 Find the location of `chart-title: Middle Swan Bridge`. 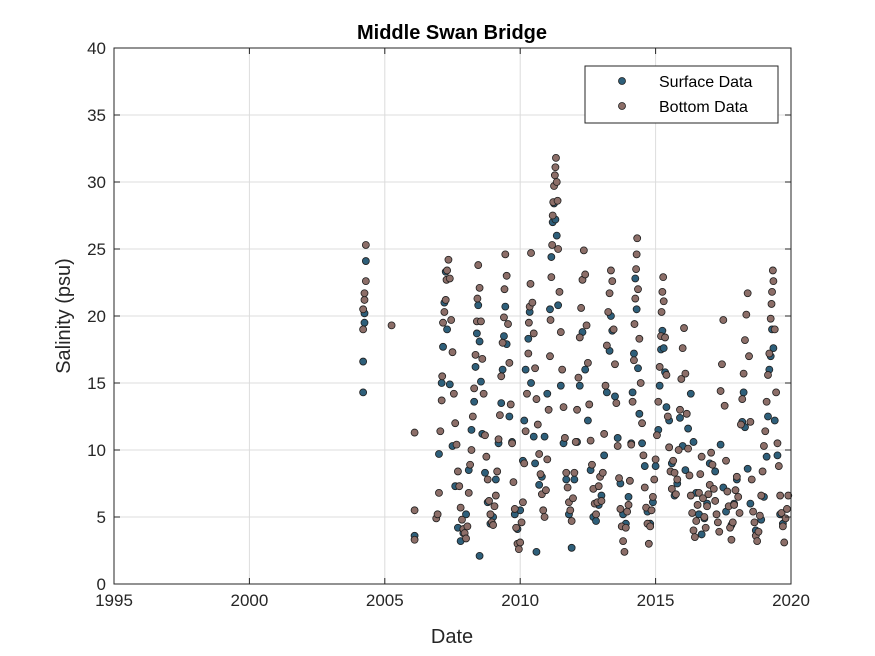

chart-title: Middle Swan Bridge is located at coordinates (452, 33).